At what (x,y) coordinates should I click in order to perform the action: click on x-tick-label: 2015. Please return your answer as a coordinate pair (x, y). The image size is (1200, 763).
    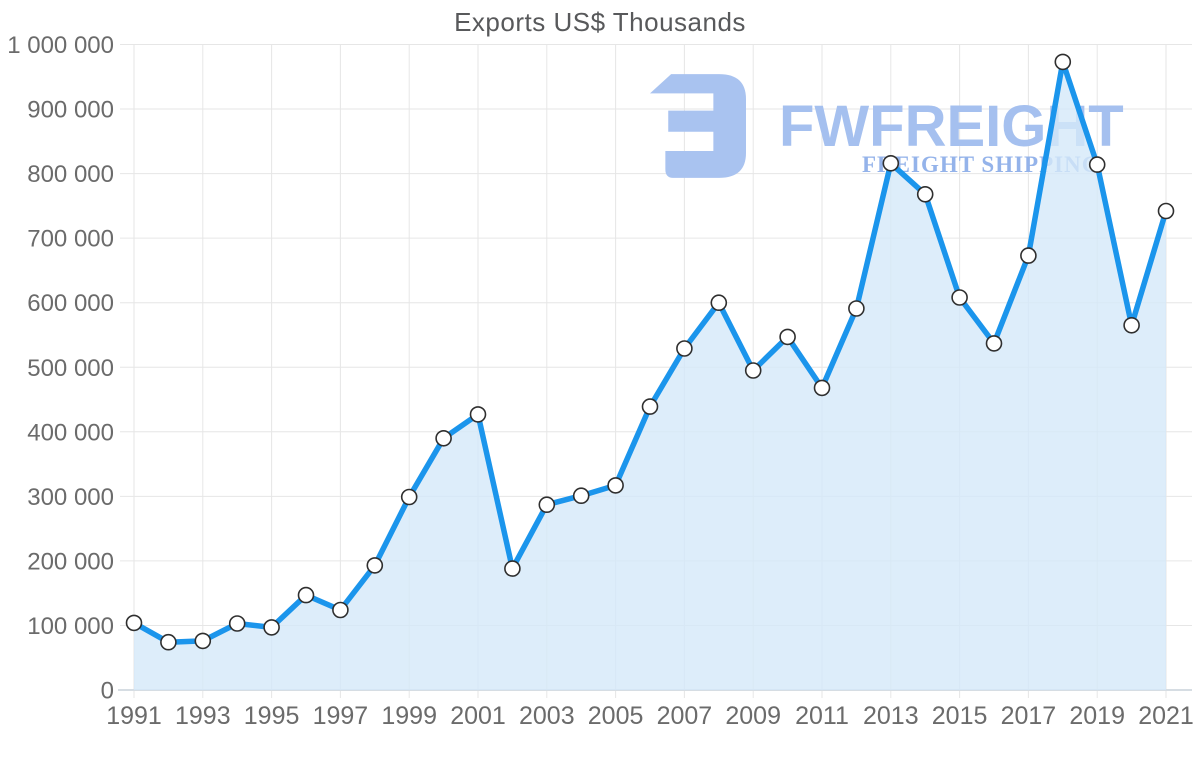
    Looking at the image, I should click on (960, 716).